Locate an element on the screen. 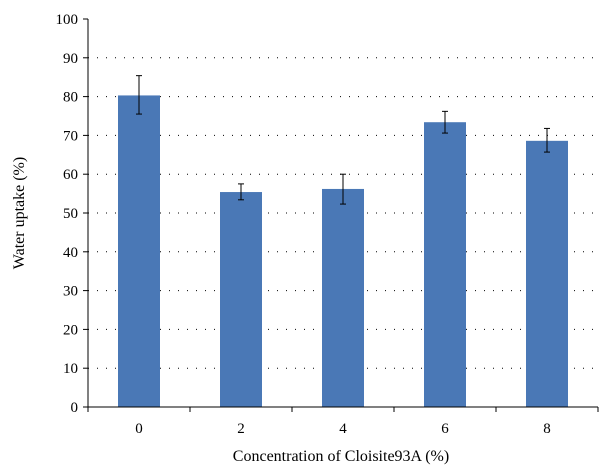 The width and height of the screenshot is (602, 470). x-tick-label: 4 is located at coordinates (343, 429).